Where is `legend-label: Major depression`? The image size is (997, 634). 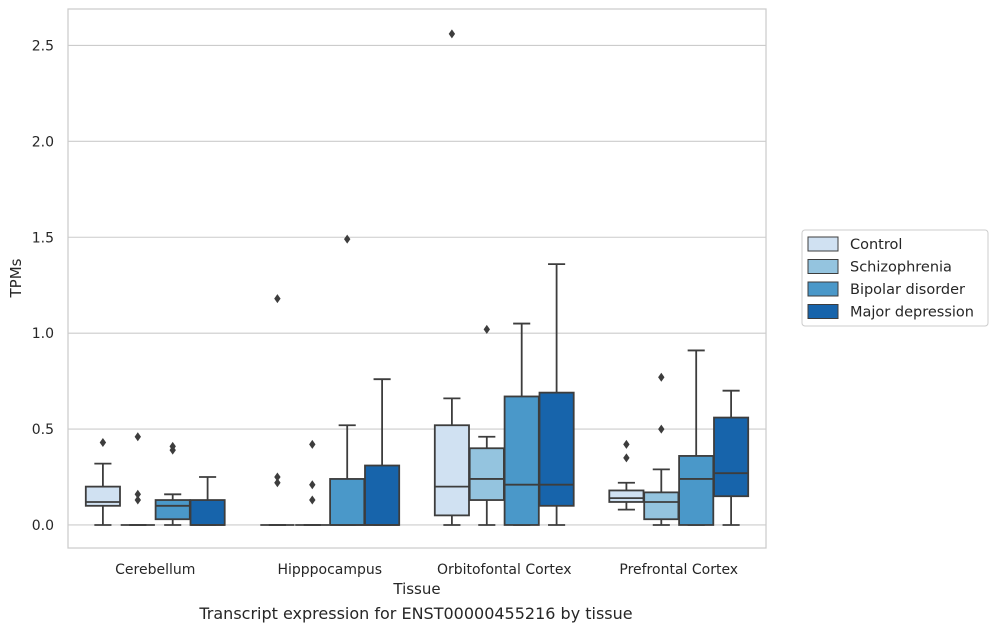 legend-label: Major depression is located at coordinates (912, 313).